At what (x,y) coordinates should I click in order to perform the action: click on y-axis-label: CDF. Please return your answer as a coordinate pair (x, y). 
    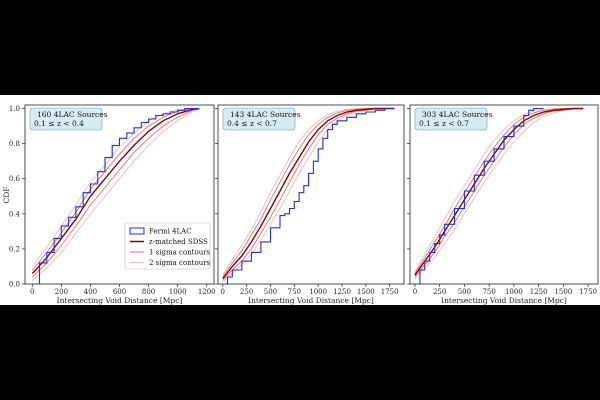
    Looking at the image, I should click on (6, 195).